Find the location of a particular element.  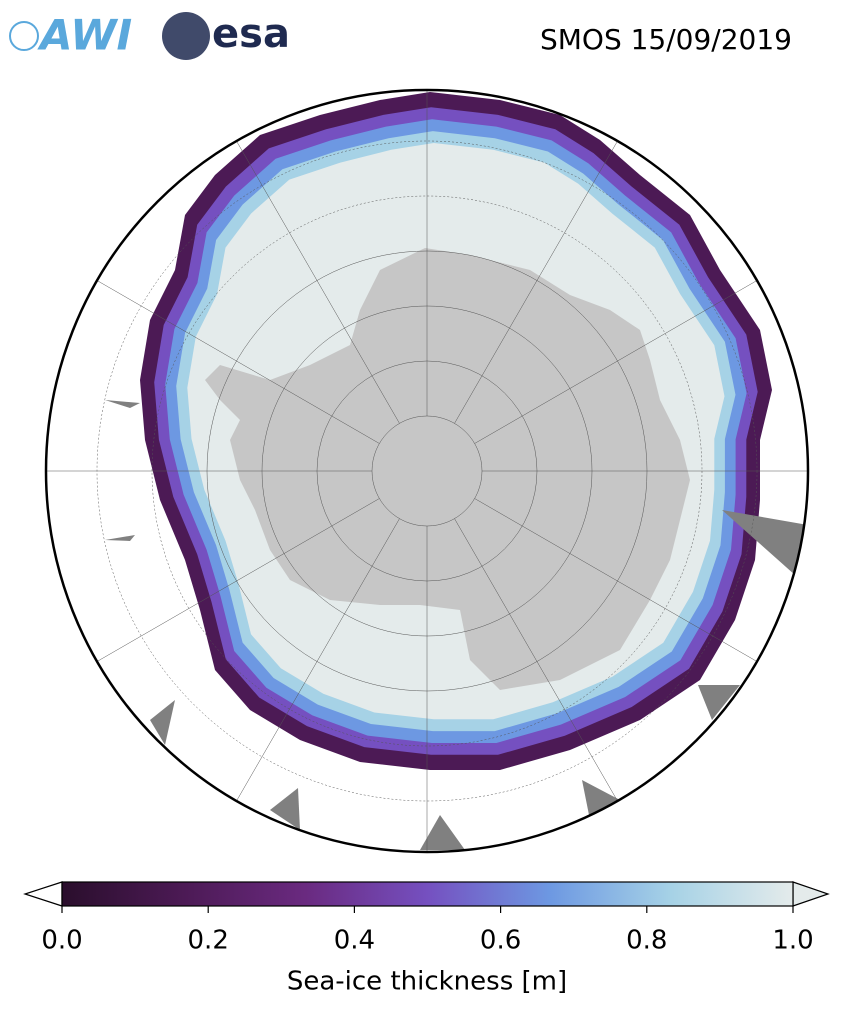

colorbar-tick-label: 0.2 is located at coordinates (208, 941).